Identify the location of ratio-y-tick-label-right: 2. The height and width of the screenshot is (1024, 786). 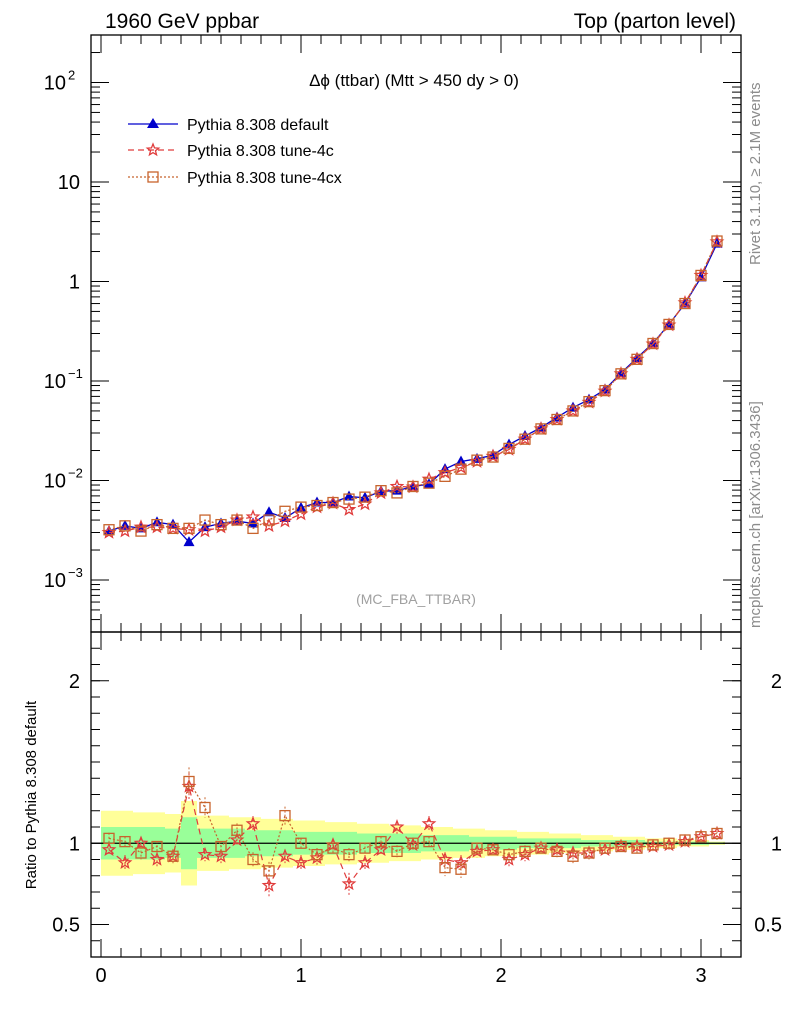
(776, 682).